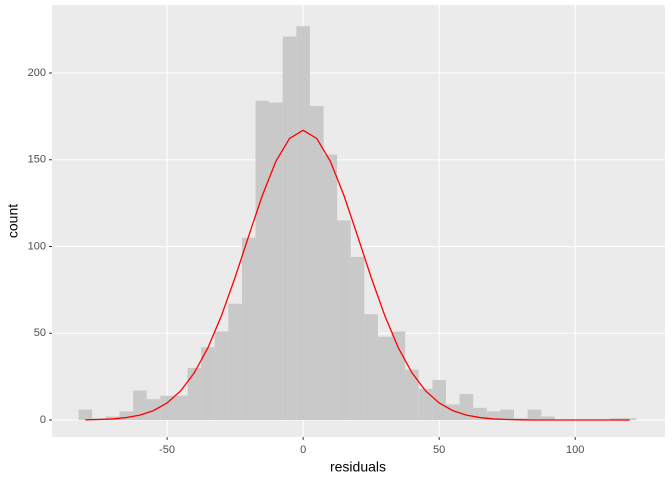 The width and height of the screenshot is (672, 480). What do you see at coordinates (575, 450) in the screenshot?
I see `x-tick-label: 100` at bounding box center [575, 450].